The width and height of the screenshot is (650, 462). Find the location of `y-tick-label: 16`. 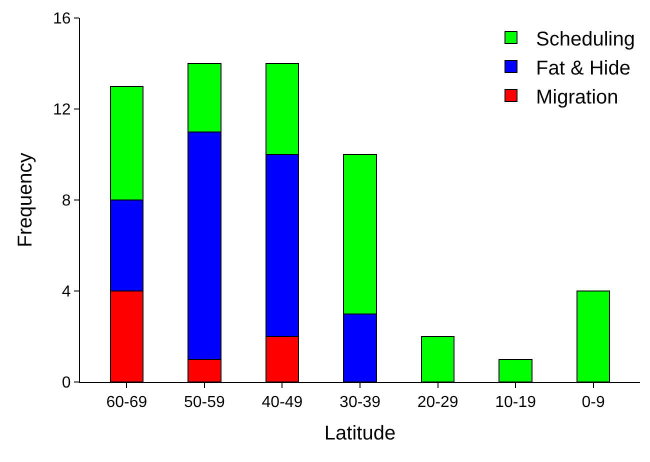

y-tick-label: 16 is located at coordinates (62, 19).